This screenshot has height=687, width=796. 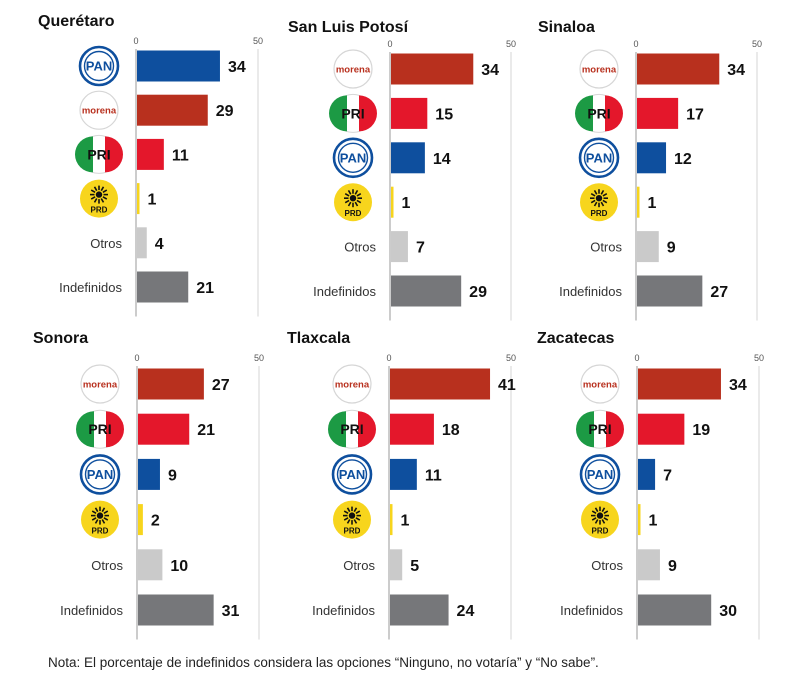 I want to click on chart-title: Sonora, so click(x=60, y=338).